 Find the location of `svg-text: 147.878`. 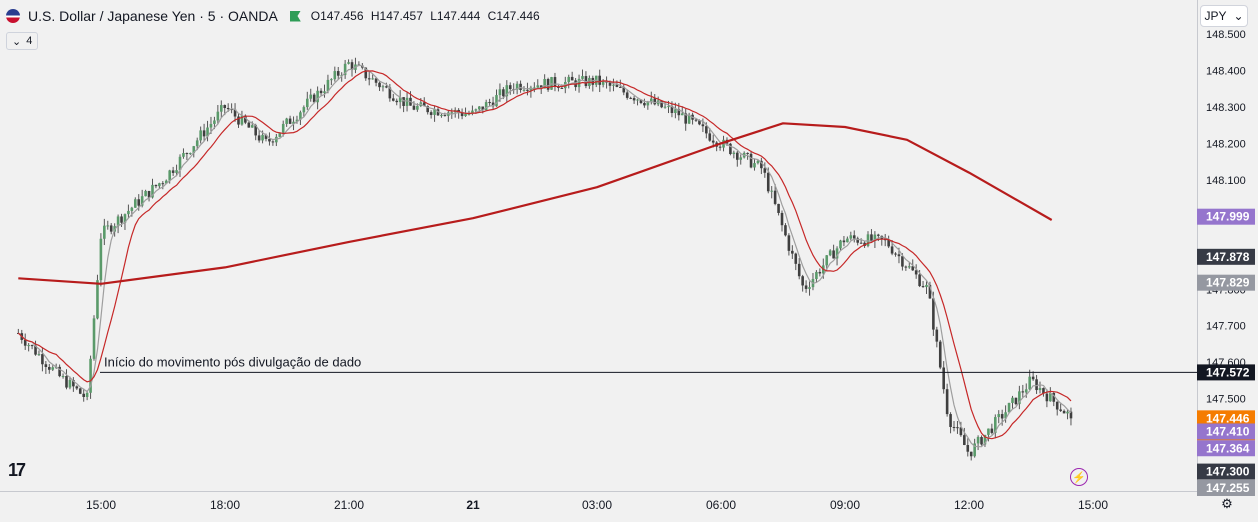

svg-text: 147.878 is located at coordinates (1228, 257).